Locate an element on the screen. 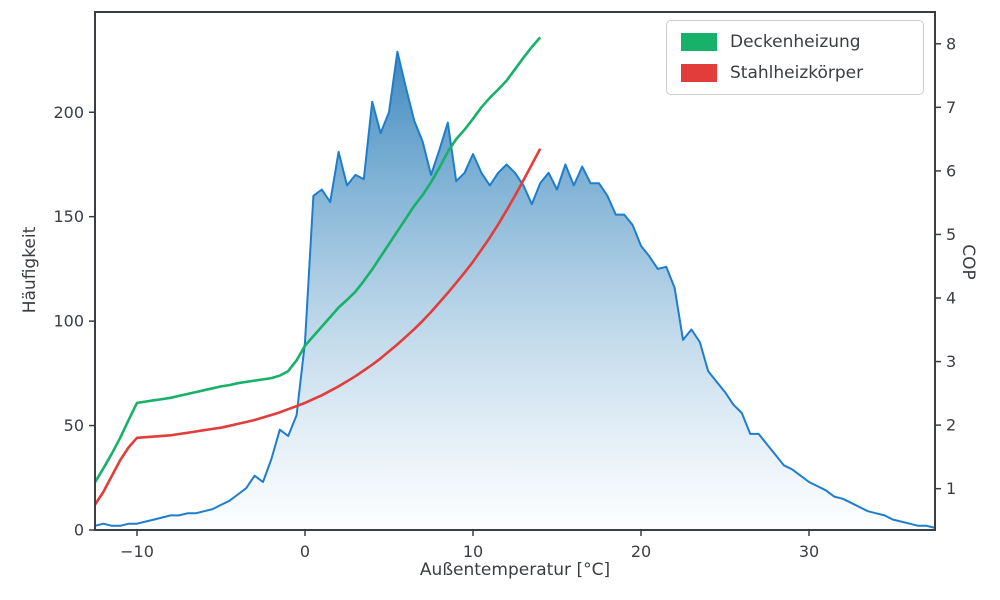 Image resolution: width=1000 pixels, height=600 pixels. y-right-tick-label: 6 is located at coordinates (951, 170).